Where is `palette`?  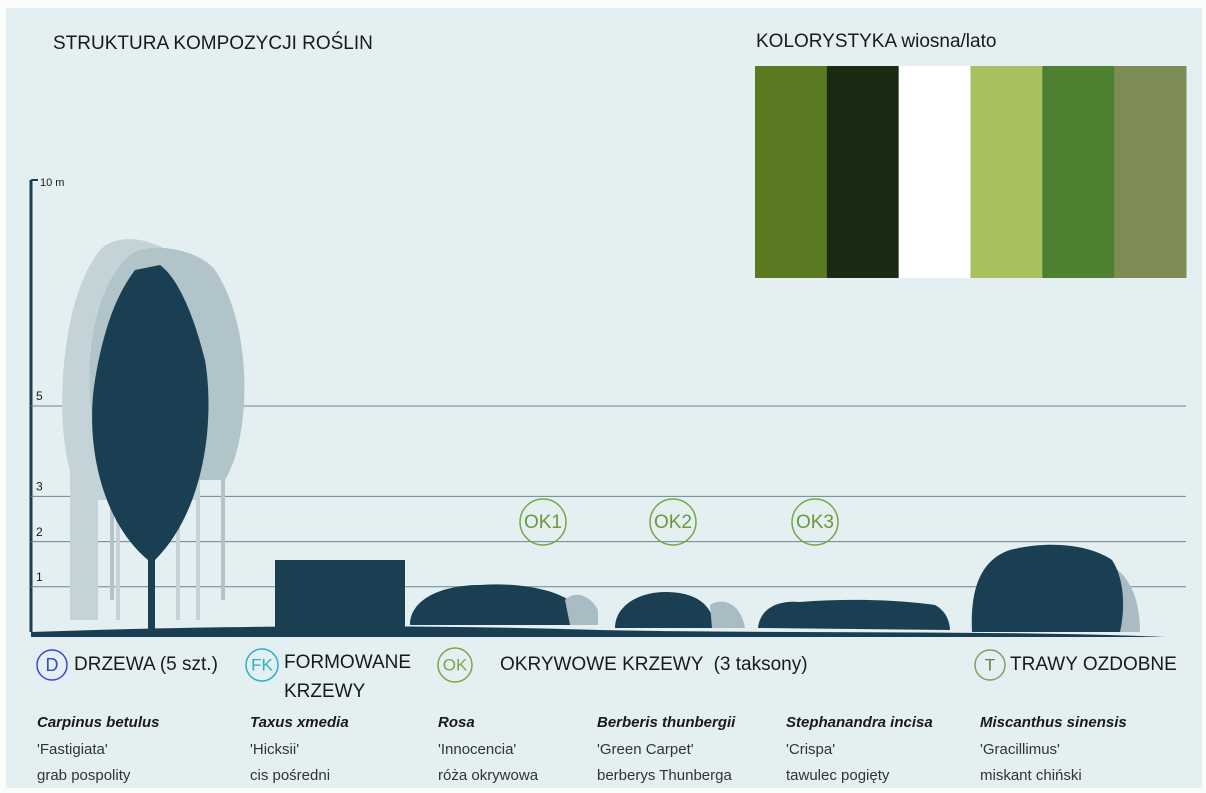 palette is located at coordinates (971, 172).